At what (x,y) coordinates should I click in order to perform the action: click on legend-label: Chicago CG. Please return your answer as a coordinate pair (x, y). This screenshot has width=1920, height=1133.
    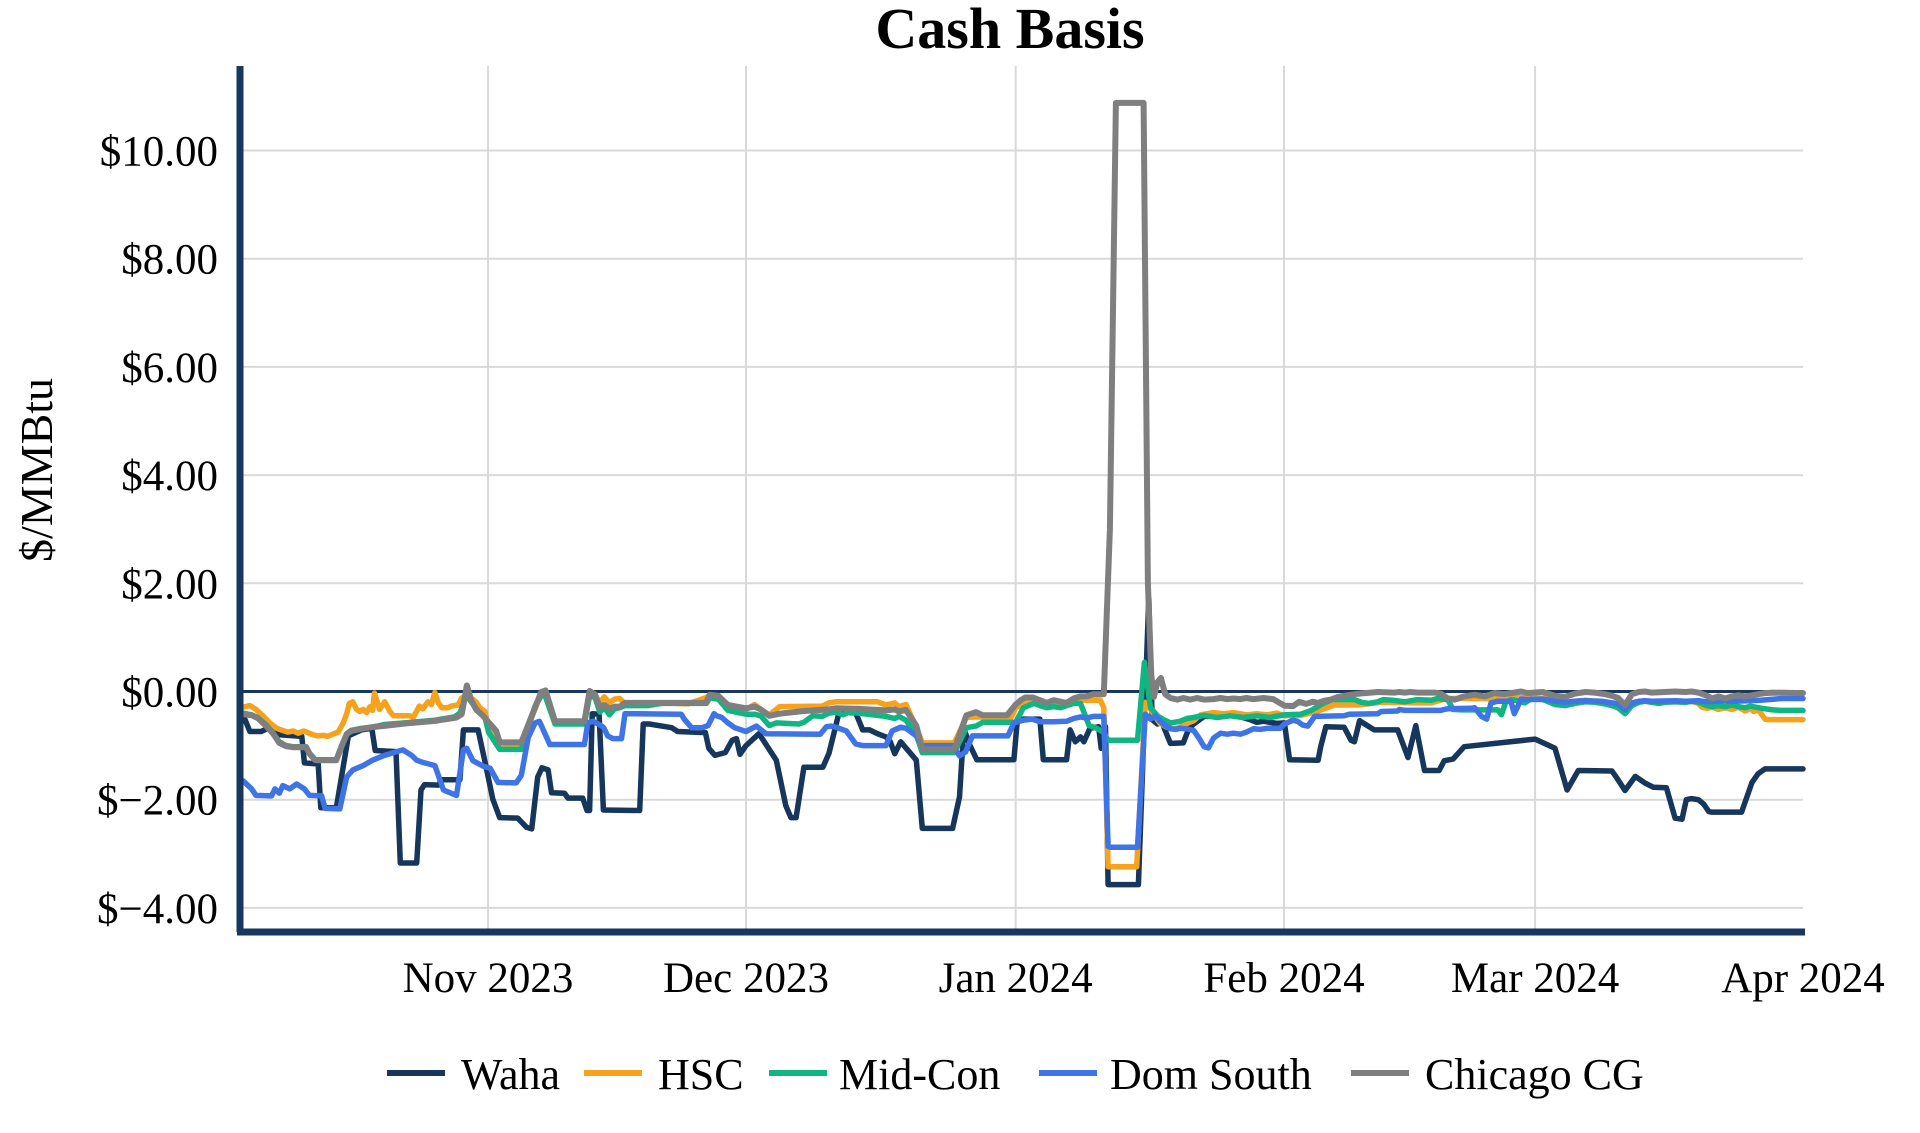
    Looking at the image, I should click on (1534, 1074).